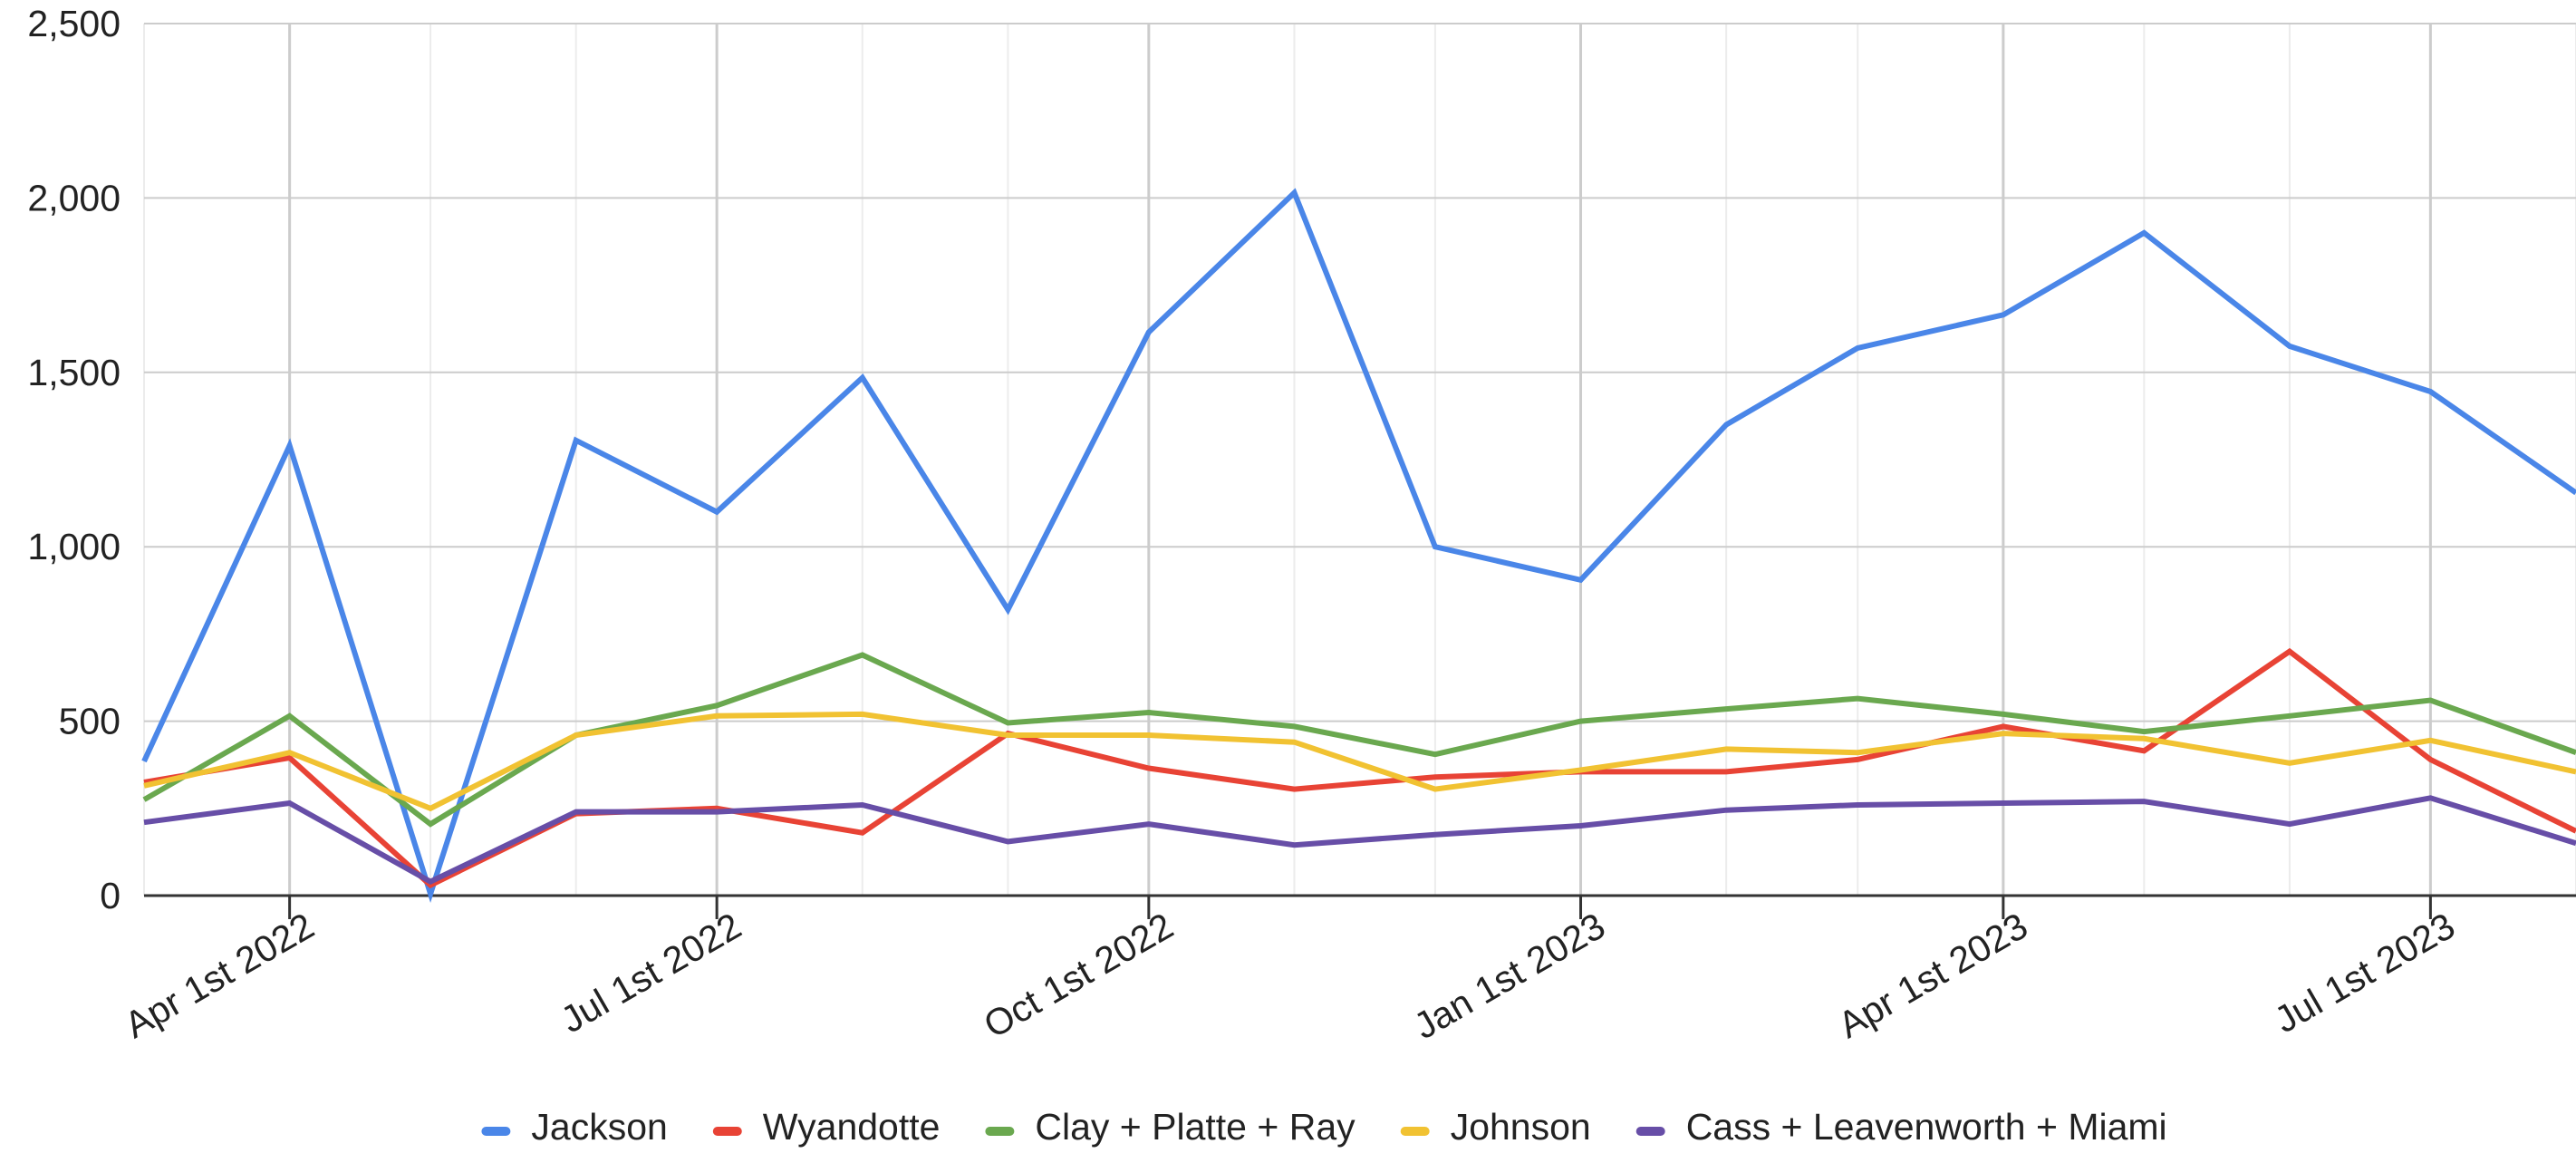  Describe the element at coordinates (90, 721) in the screenshot. I see `y-tick-label: 500` at that location.